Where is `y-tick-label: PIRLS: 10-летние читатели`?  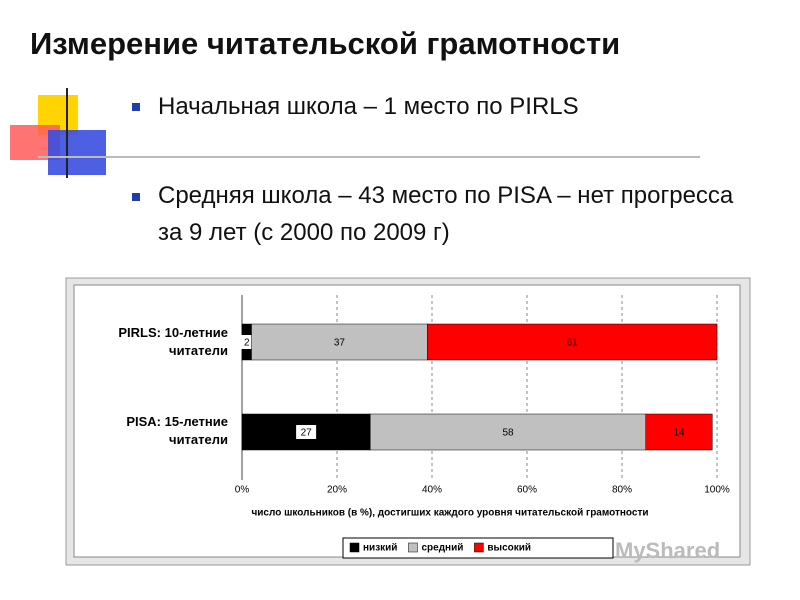 y-tick-label: PIRLS: 10-летние читатели is located at coordinates (173, 341).